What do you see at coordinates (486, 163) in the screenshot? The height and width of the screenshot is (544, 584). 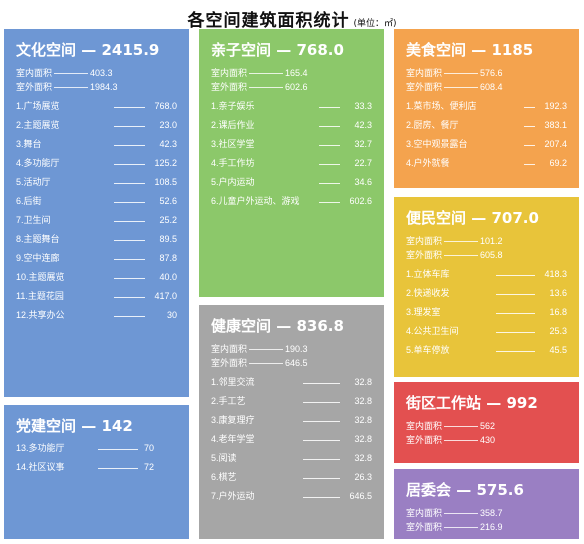 I see `list-item: 4.户外就餐 69.2` at bounding box center [486, 163].